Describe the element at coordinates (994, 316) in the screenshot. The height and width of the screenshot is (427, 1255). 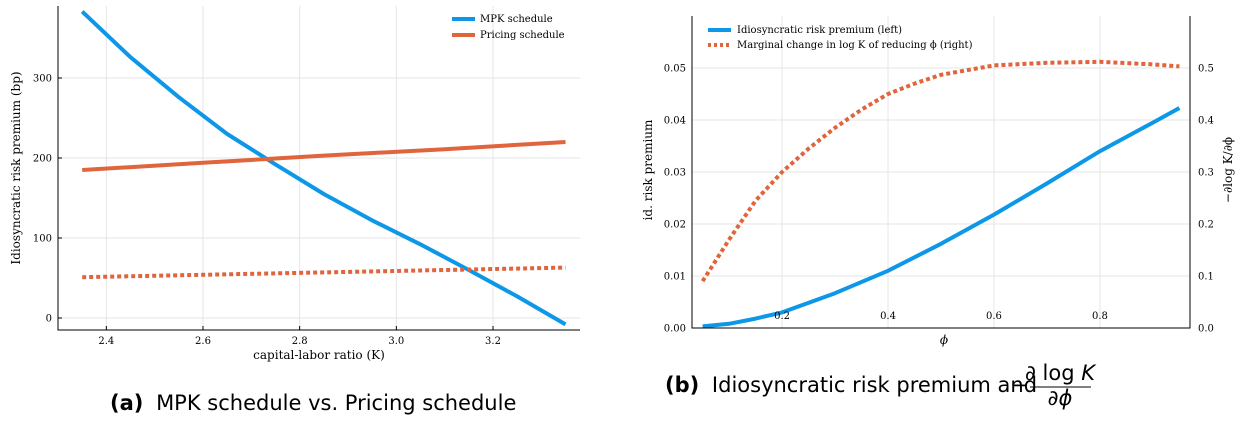
I see `chart-b-xtick-label: 0.6` at that location.